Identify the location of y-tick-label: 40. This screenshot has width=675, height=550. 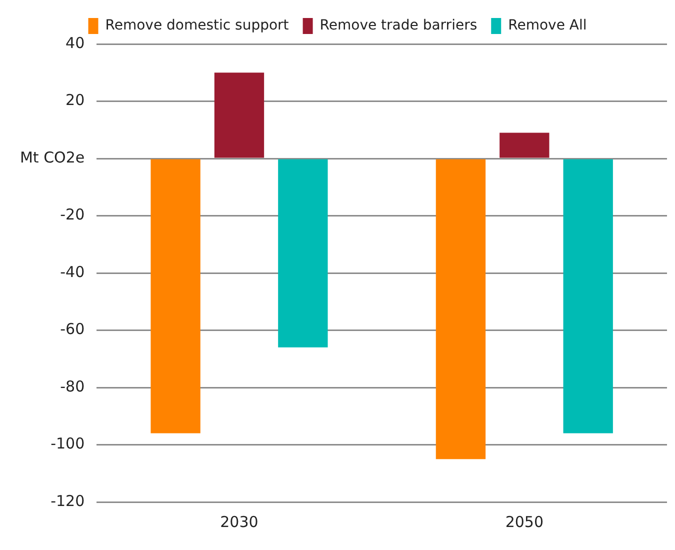
(75, 43).